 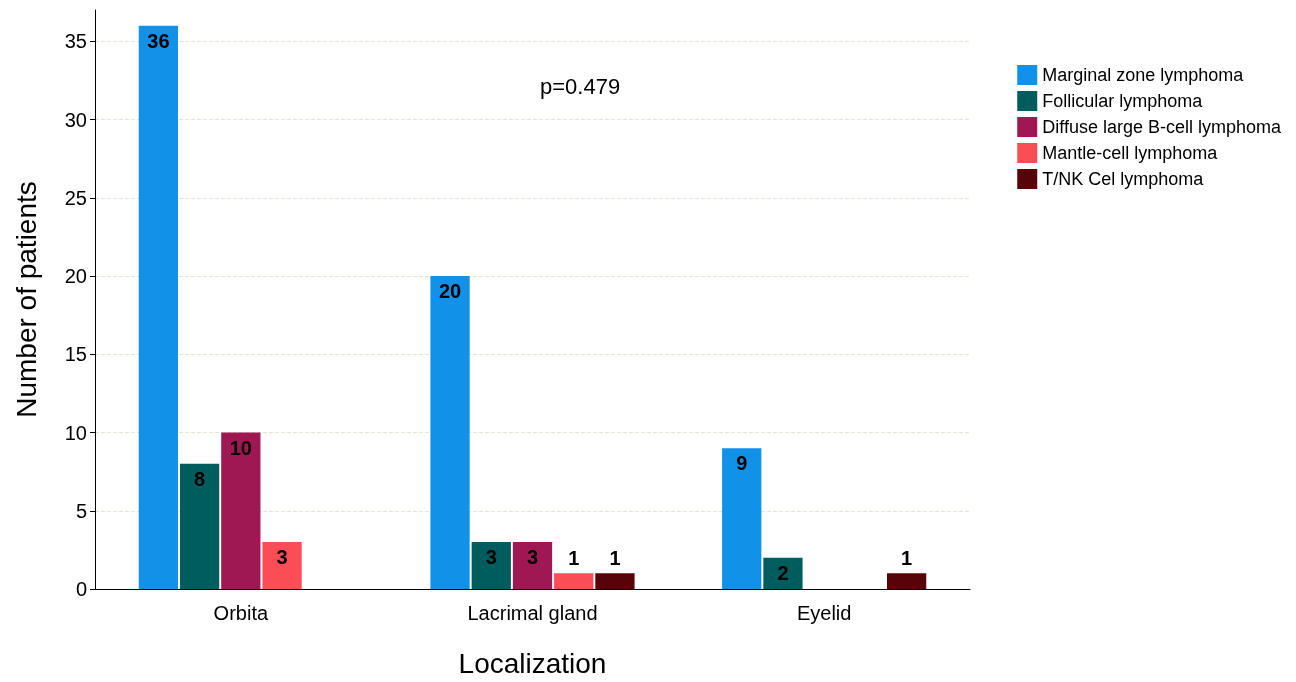 What do you see at coordinates (1123, 101) in the screenshot?
I see `legend-label: Follicular lymphoma` at bounding box center [1123, 101].